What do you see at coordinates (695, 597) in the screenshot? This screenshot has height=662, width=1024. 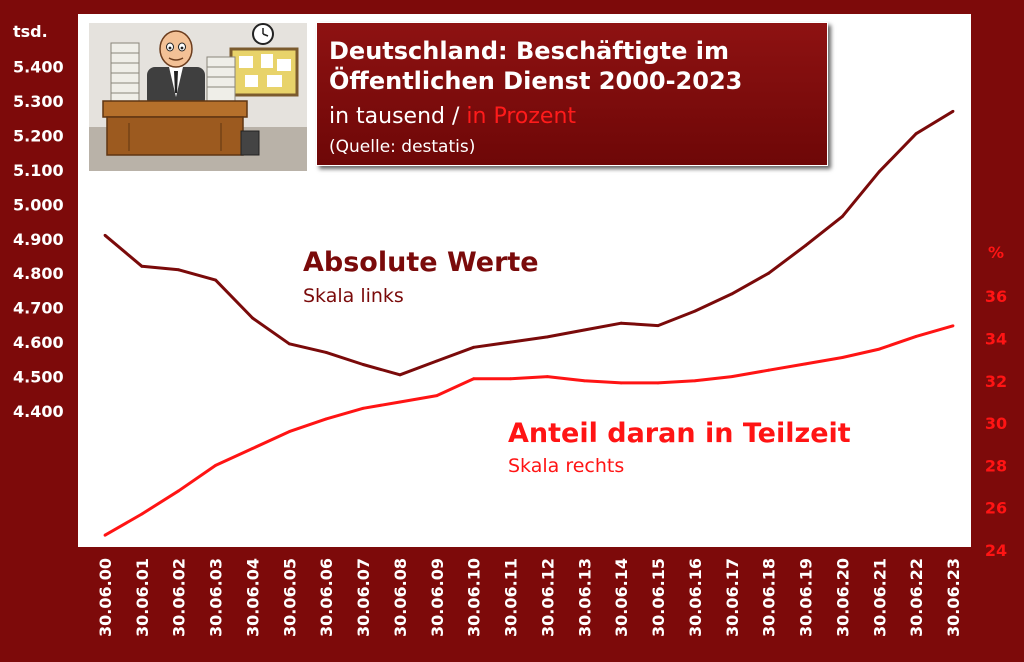 I see `x-axis-tick-label: 30.06.16` at bounding box center [695, 597].